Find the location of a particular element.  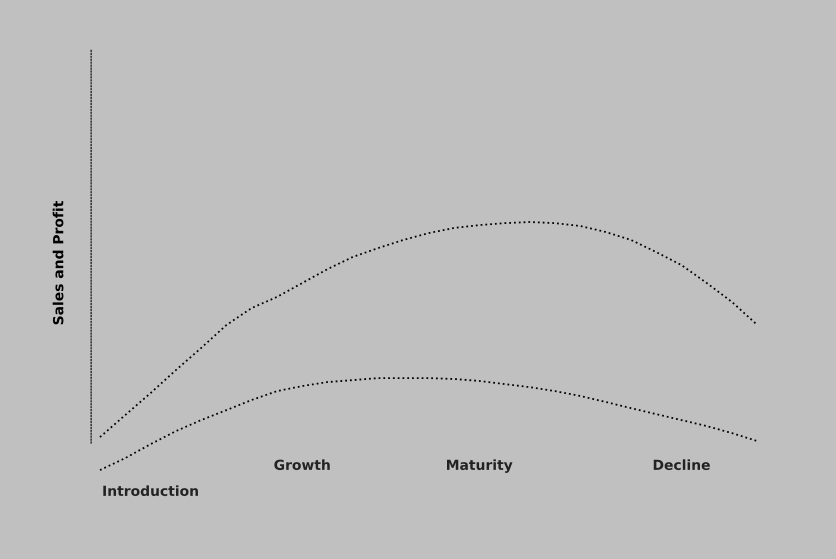

x-tick-label: Growth is located at coordinates (302, 464).